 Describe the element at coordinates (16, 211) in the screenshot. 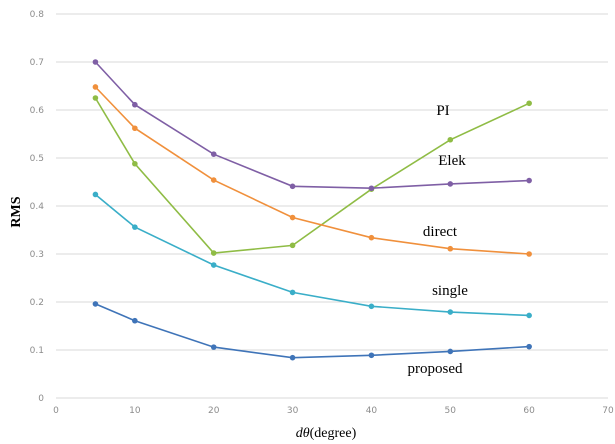

I see `y-axis-title: RMS` at that location.